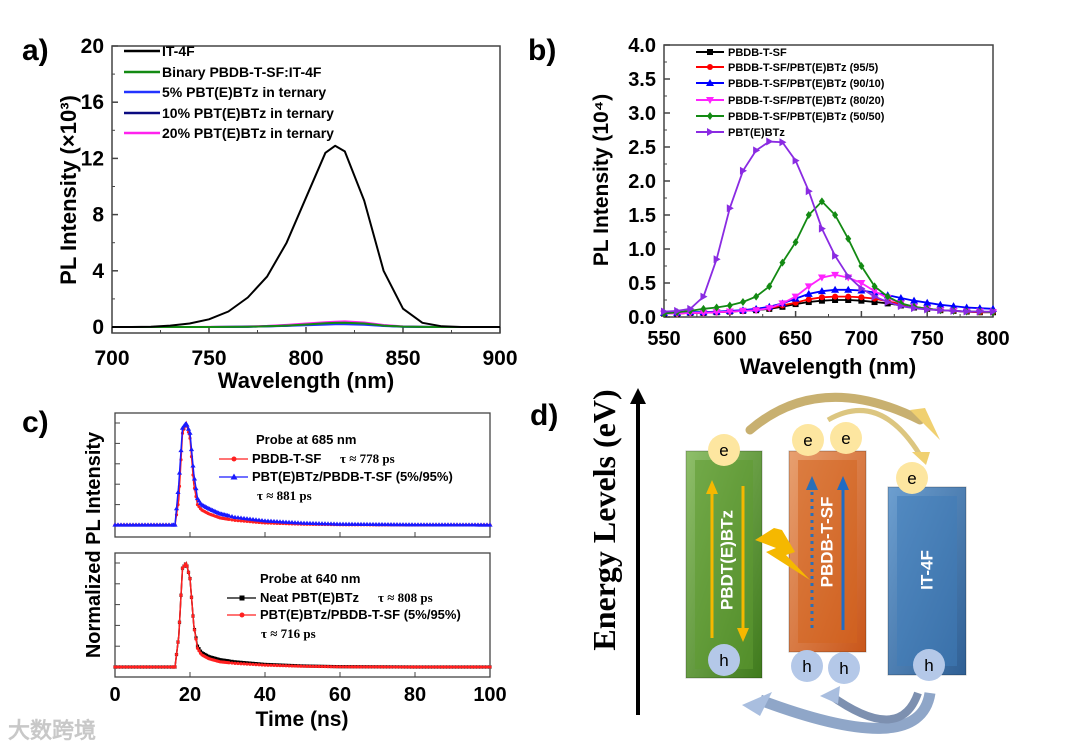  Describe the element at coordinates (756, 133) in the screenshot. I see `legend-label: PBT(E)BTz` at that location.